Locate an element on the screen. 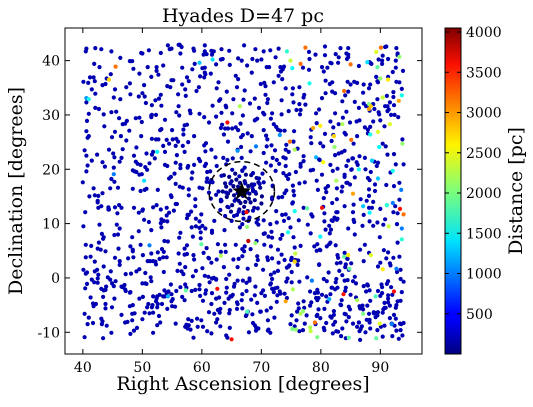 The height and width of the screenshot is (407, 533). colorbar-tick-label: 4000 is located at coordinates (484, 33).